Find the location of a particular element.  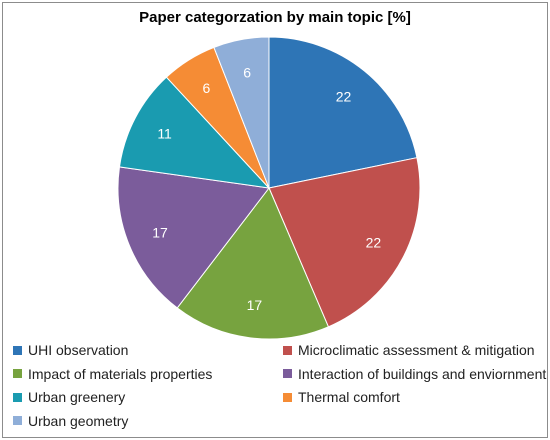

legend-item: Impact of materials properties is located at coordinates (112, 374).